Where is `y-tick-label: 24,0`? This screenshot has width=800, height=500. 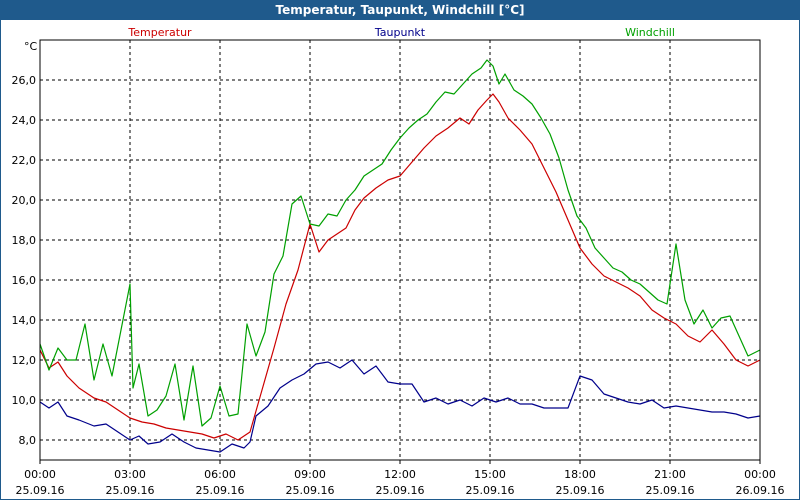 y-tick-label: 24,0 is located at coordinates (24, 120).